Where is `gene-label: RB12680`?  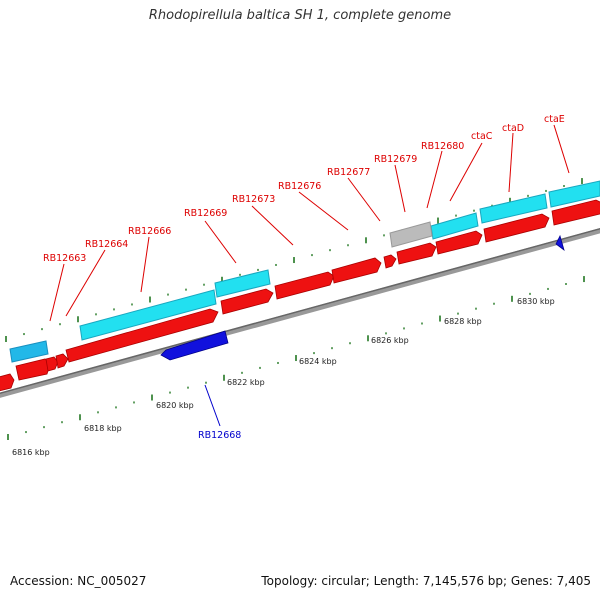 gene-label: RB12680 is located at coordinates (442, 146).